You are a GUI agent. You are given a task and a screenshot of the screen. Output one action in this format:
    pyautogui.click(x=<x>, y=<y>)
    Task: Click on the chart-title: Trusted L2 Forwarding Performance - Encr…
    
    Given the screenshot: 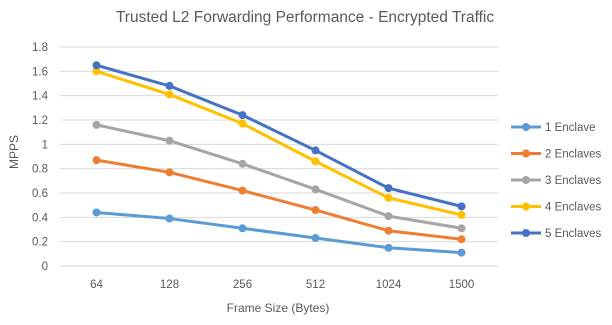 What is the action you would take?
    pyautogui.click(x=305, y=17)
    